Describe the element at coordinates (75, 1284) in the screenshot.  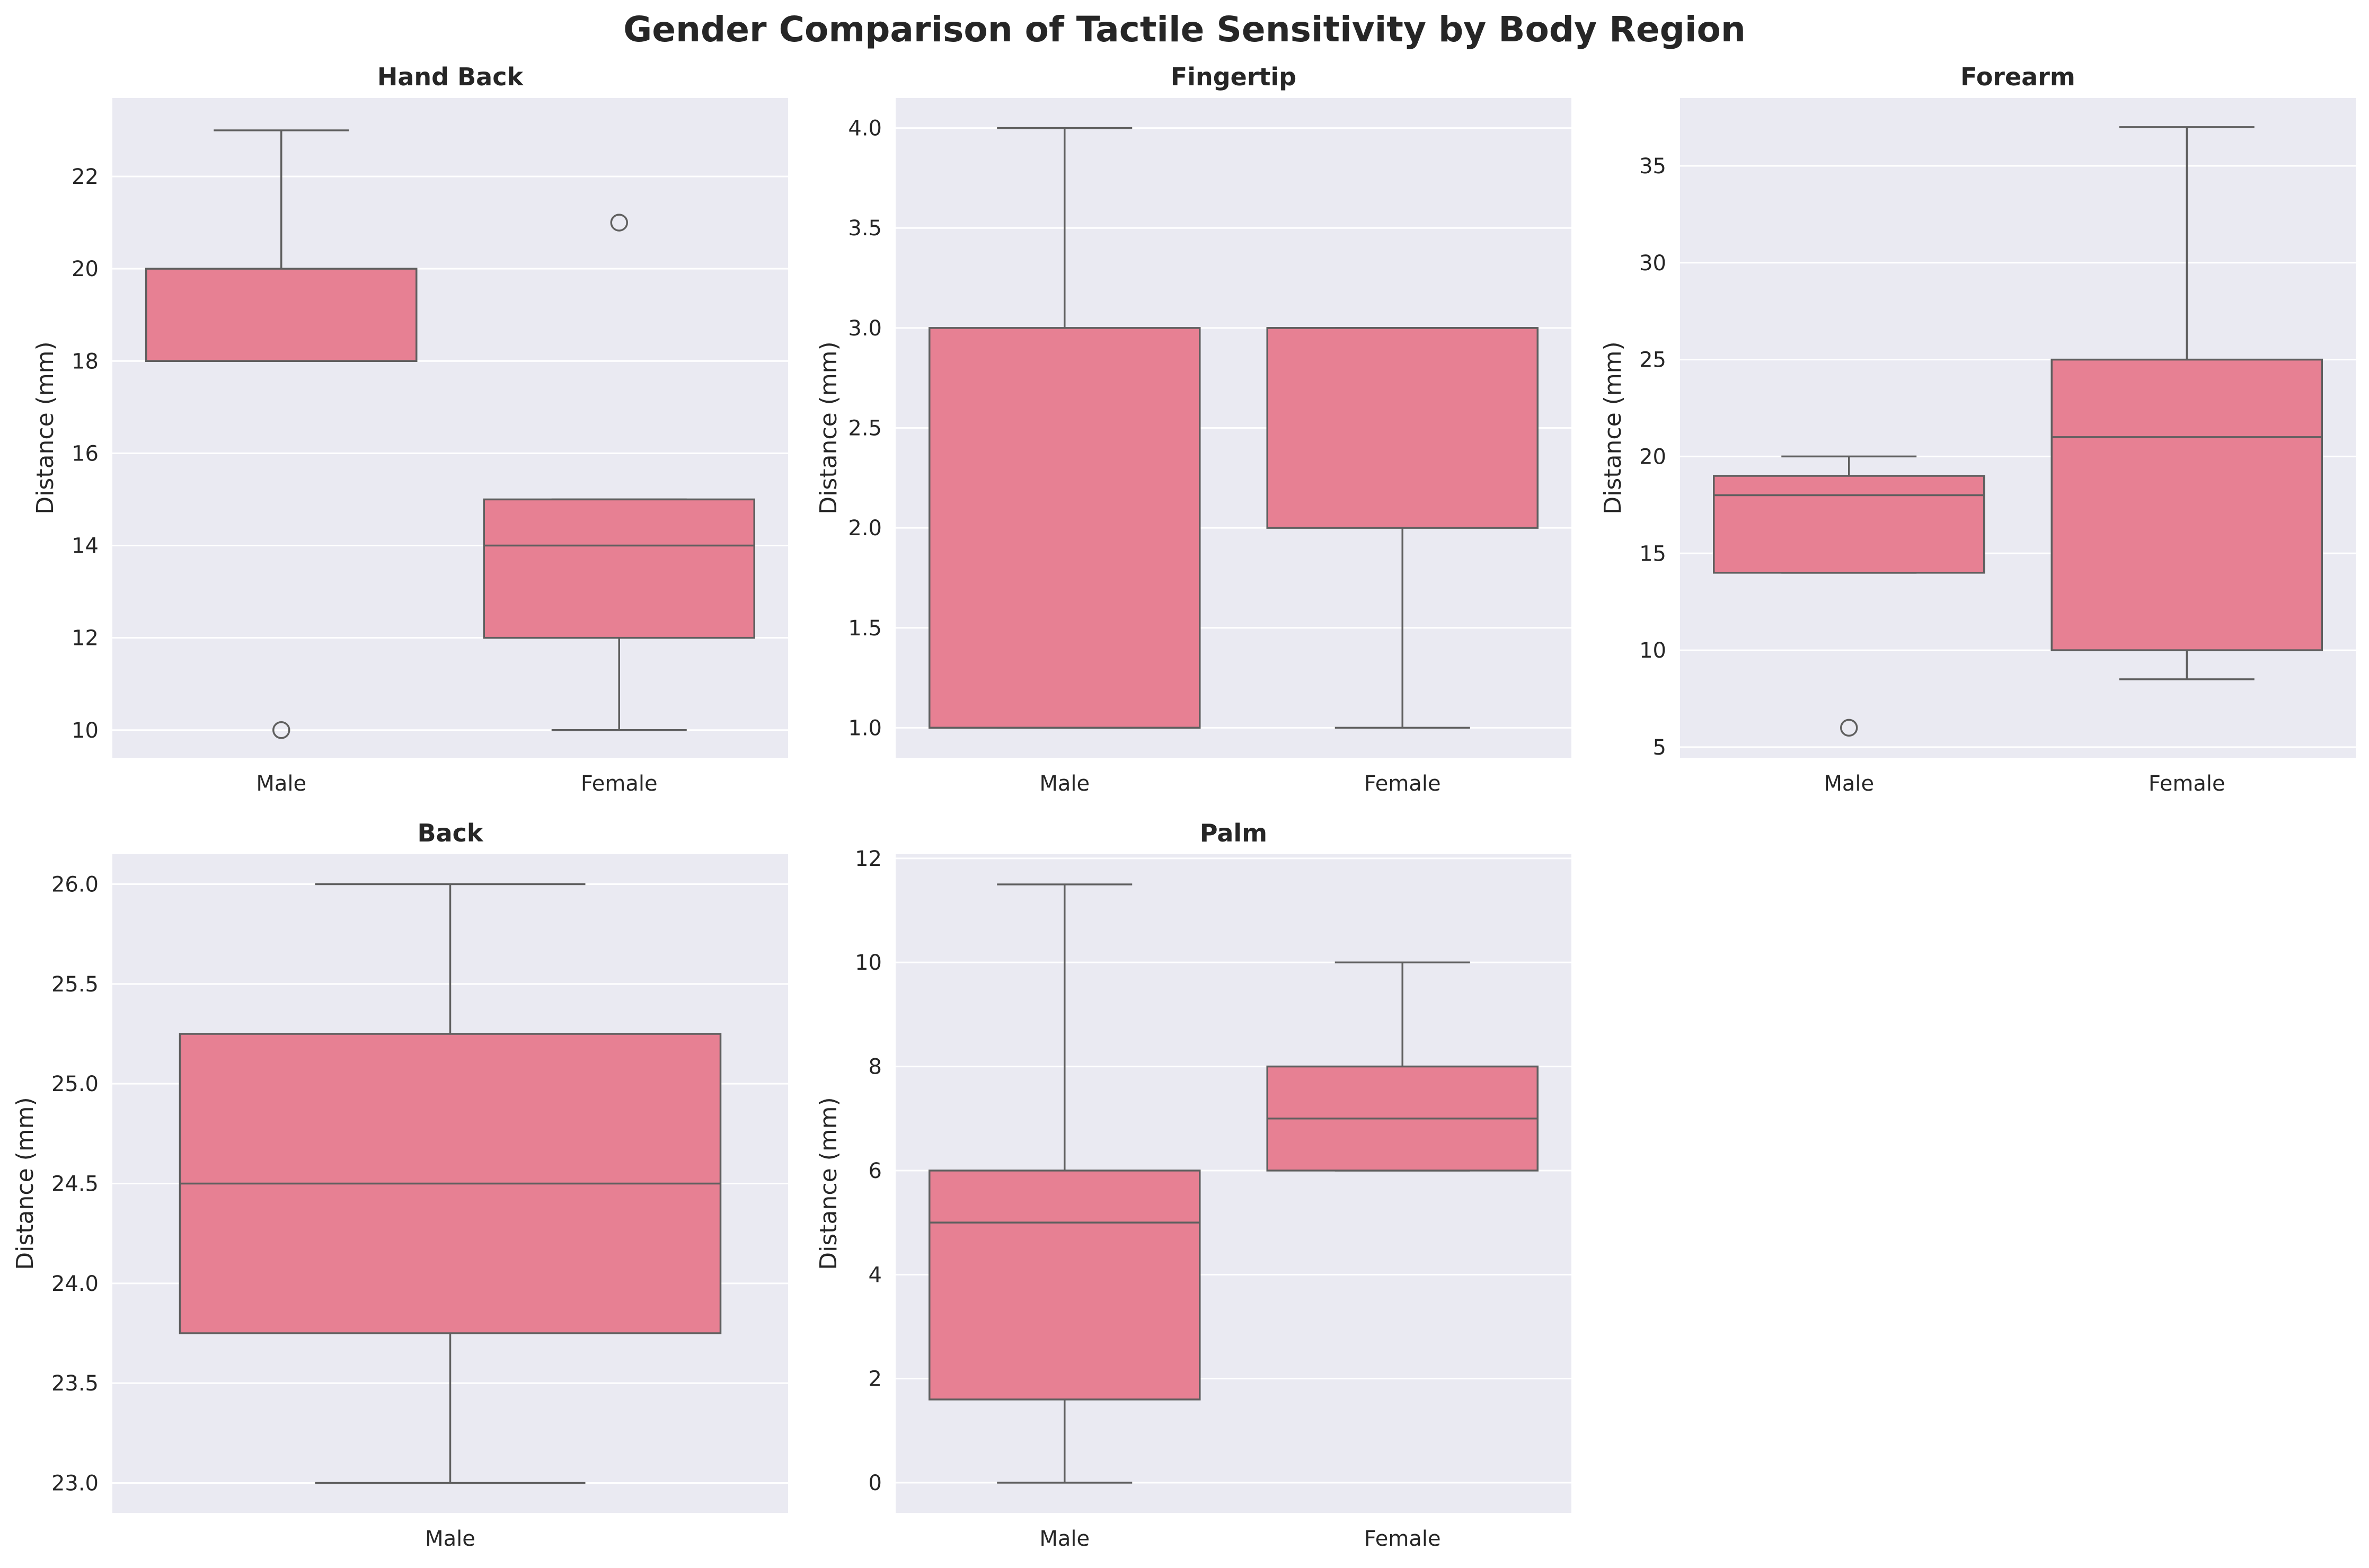
I see `y-tick-label: 24.0` at that location.